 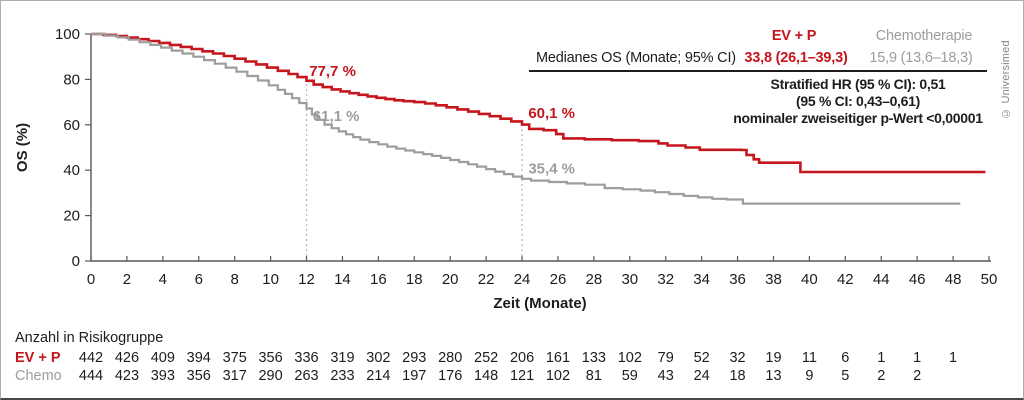 What do you see at coordinates (773, 376) in the screenshot?
I see `risk-count-chemo-m38: 13` at bounding box center [773, 376].